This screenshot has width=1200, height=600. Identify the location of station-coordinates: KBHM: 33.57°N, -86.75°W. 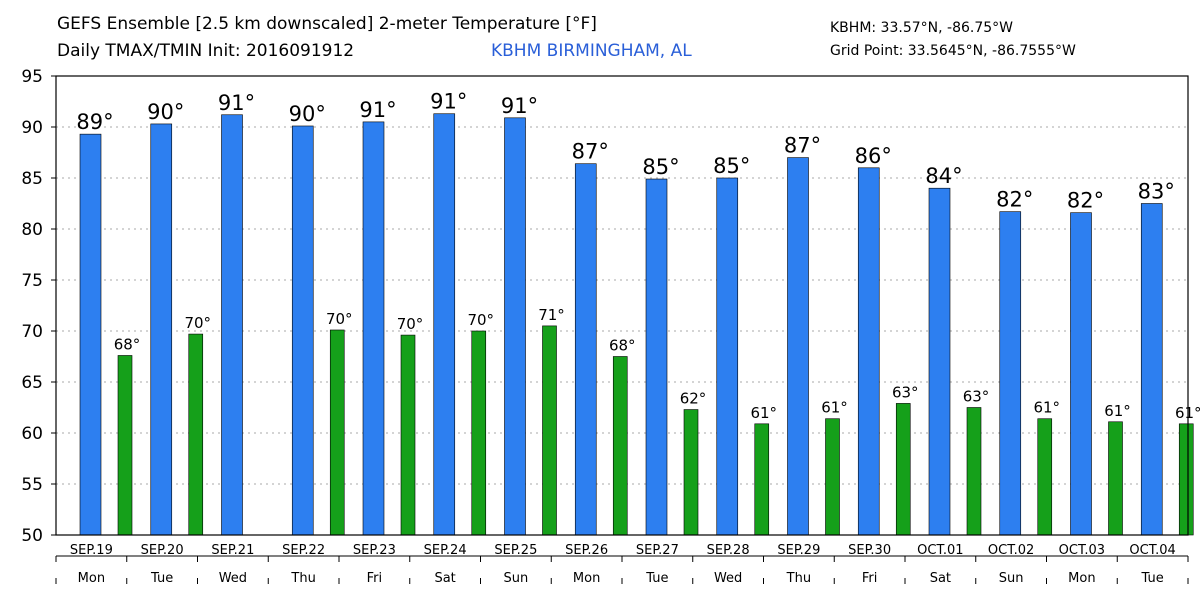
(921, 28).